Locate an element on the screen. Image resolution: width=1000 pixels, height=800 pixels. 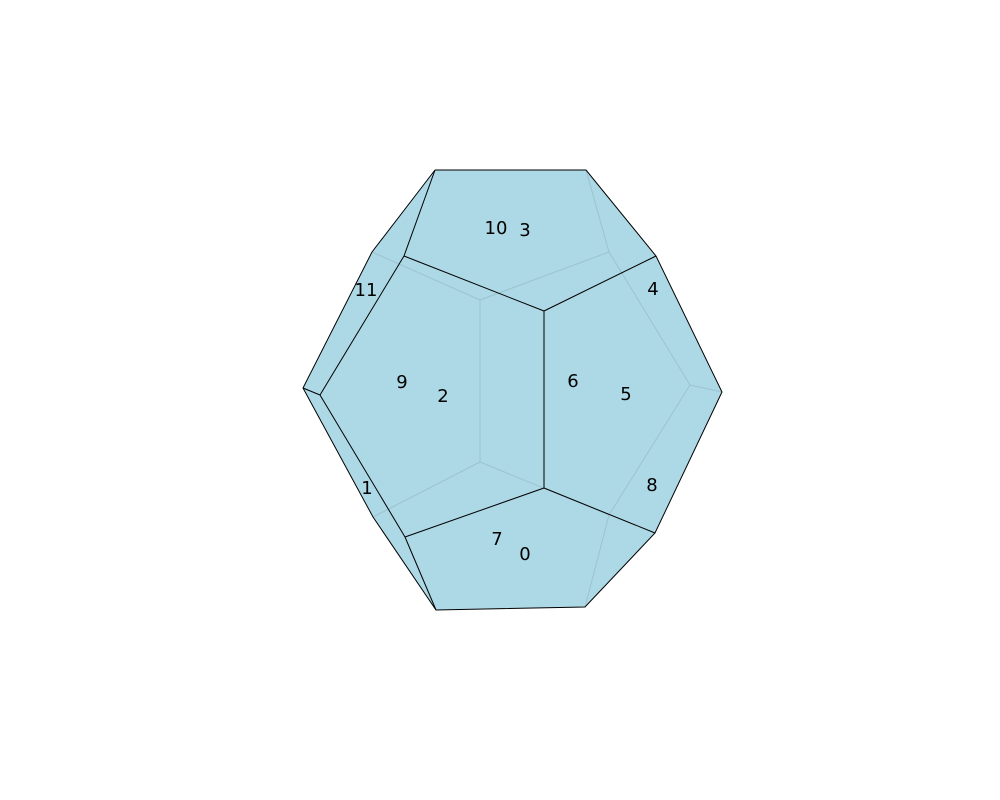
face-label-1: 1 is located at coordinates (366, 488).